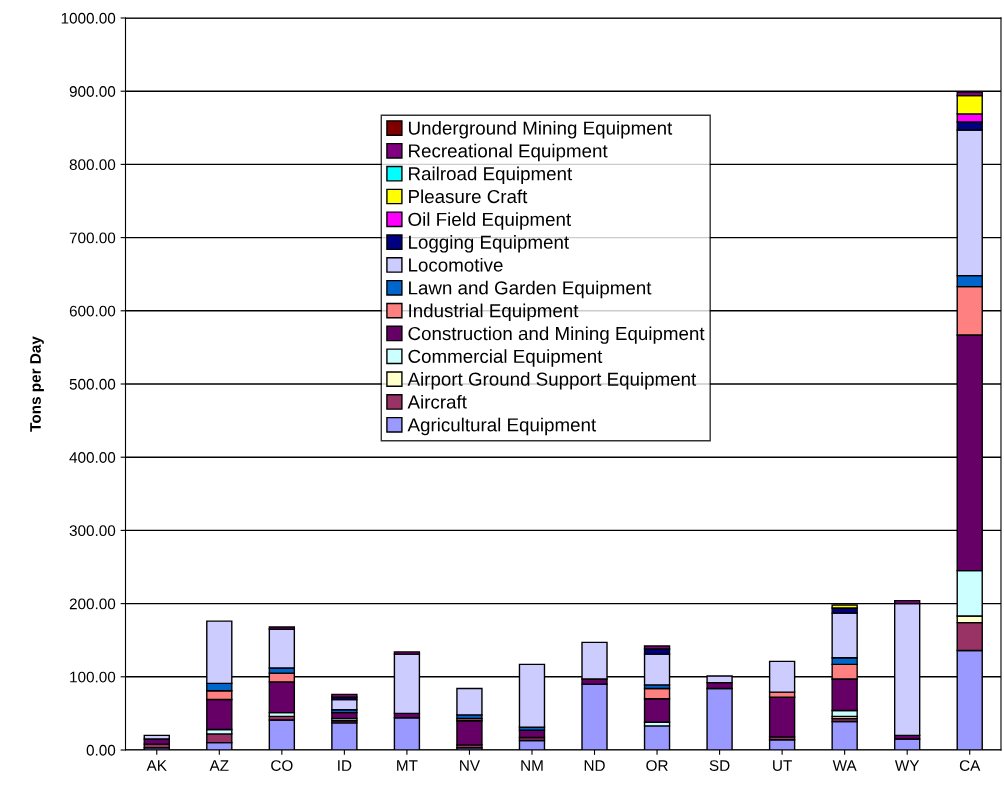 The width and height of the screenshot is (1004, 788). Describe the element at coordinates (505, 358) in the screenshot. I see `legend-label: Commercial Equipment` at that location.